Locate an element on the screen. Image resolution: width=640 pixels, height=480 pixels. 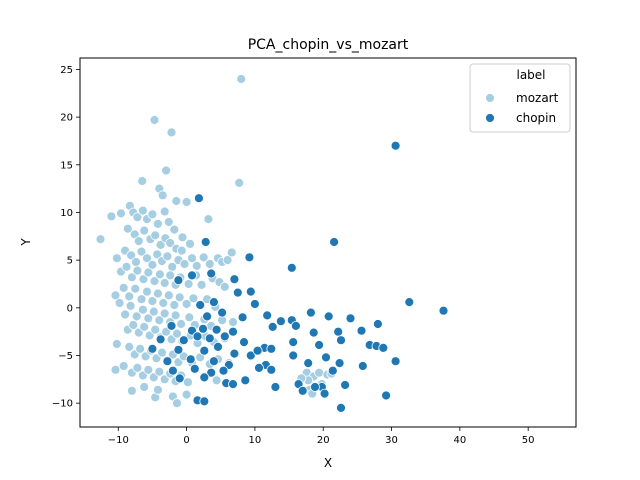
legend: label mozart chopin is located at coordinates (520, 98).